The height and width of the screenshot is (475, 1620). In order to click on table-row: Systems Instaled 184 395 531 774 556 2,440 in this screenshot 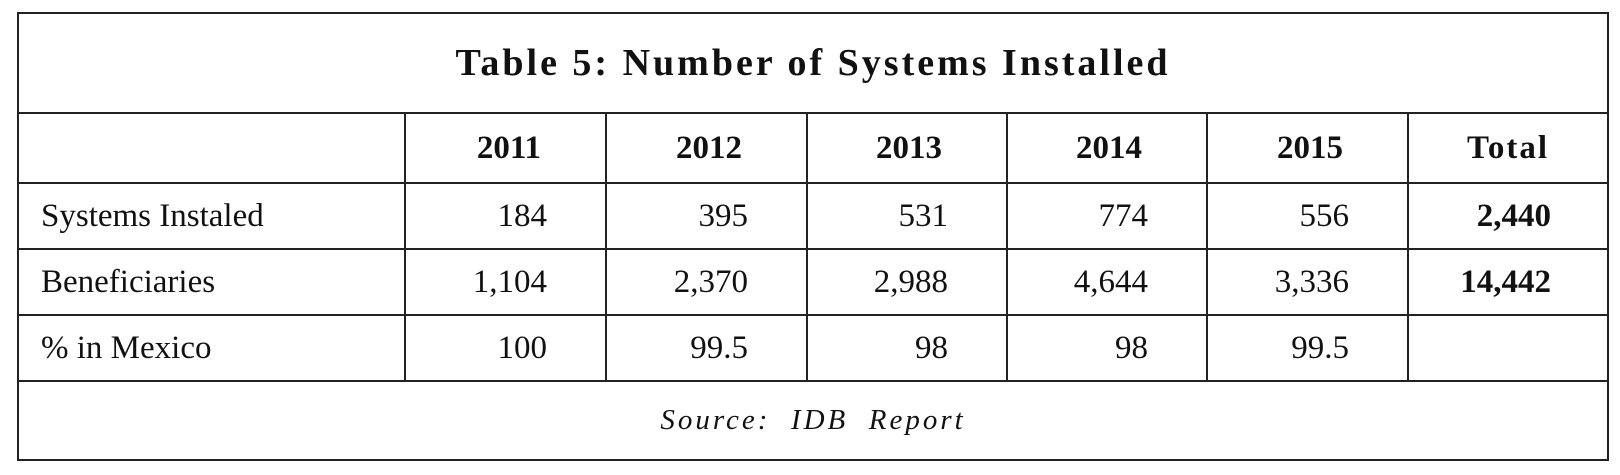, I will do `click(813, 216)`.